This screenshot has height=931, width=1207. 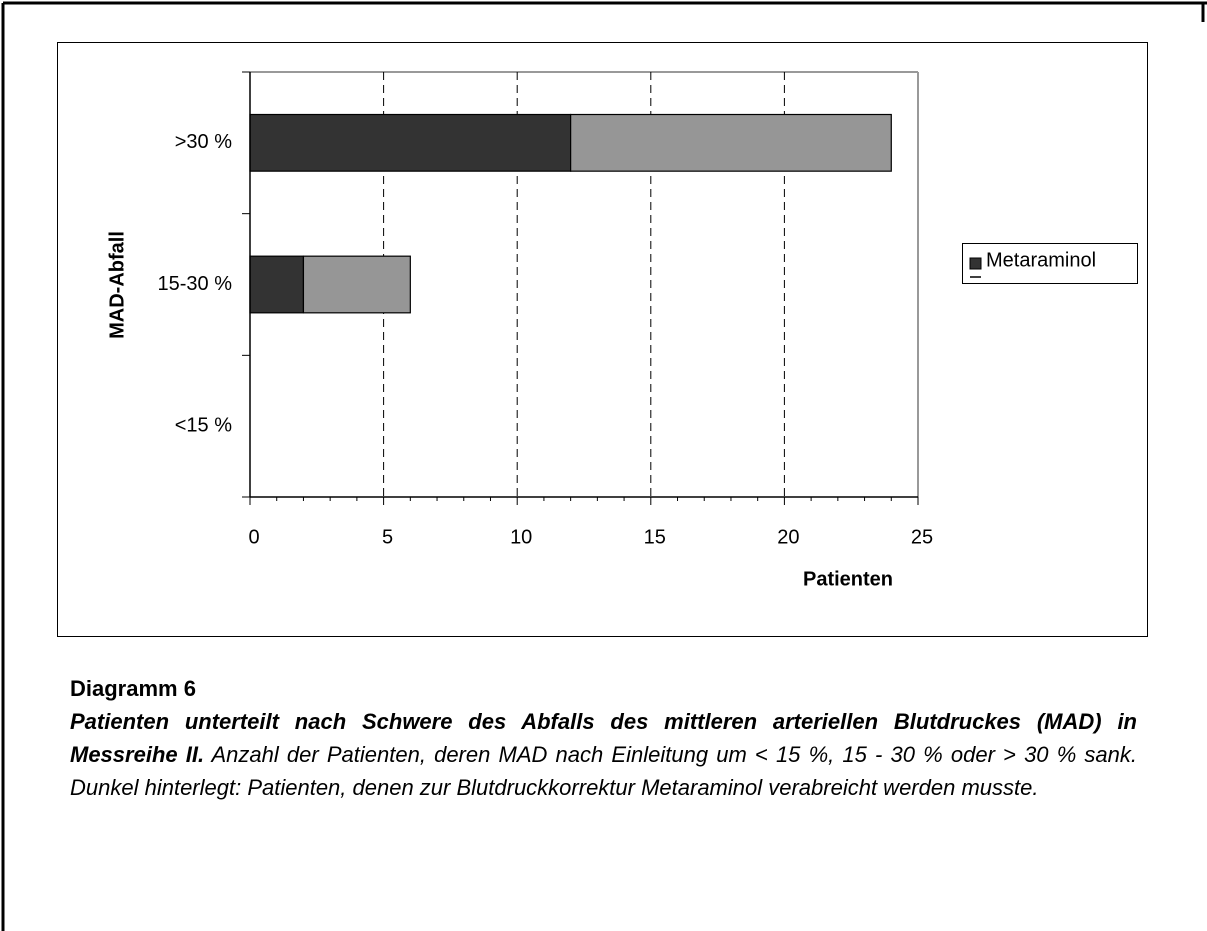 I want to click on legend-label: Metaraminol, so click(x=1041, y=260).